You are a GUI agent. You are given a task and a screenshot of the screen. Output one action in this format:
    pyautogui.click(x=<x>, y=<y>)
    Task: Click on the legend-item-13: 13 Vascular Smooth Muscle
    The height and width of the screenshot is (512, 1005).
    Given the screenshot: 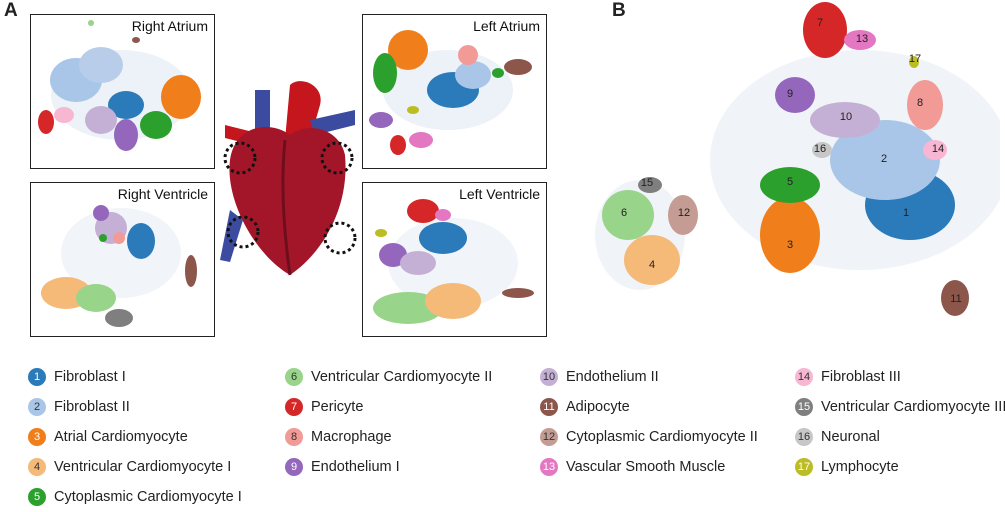 What is the action you would take?
    pyautogui.click(x=649, y=467)
    